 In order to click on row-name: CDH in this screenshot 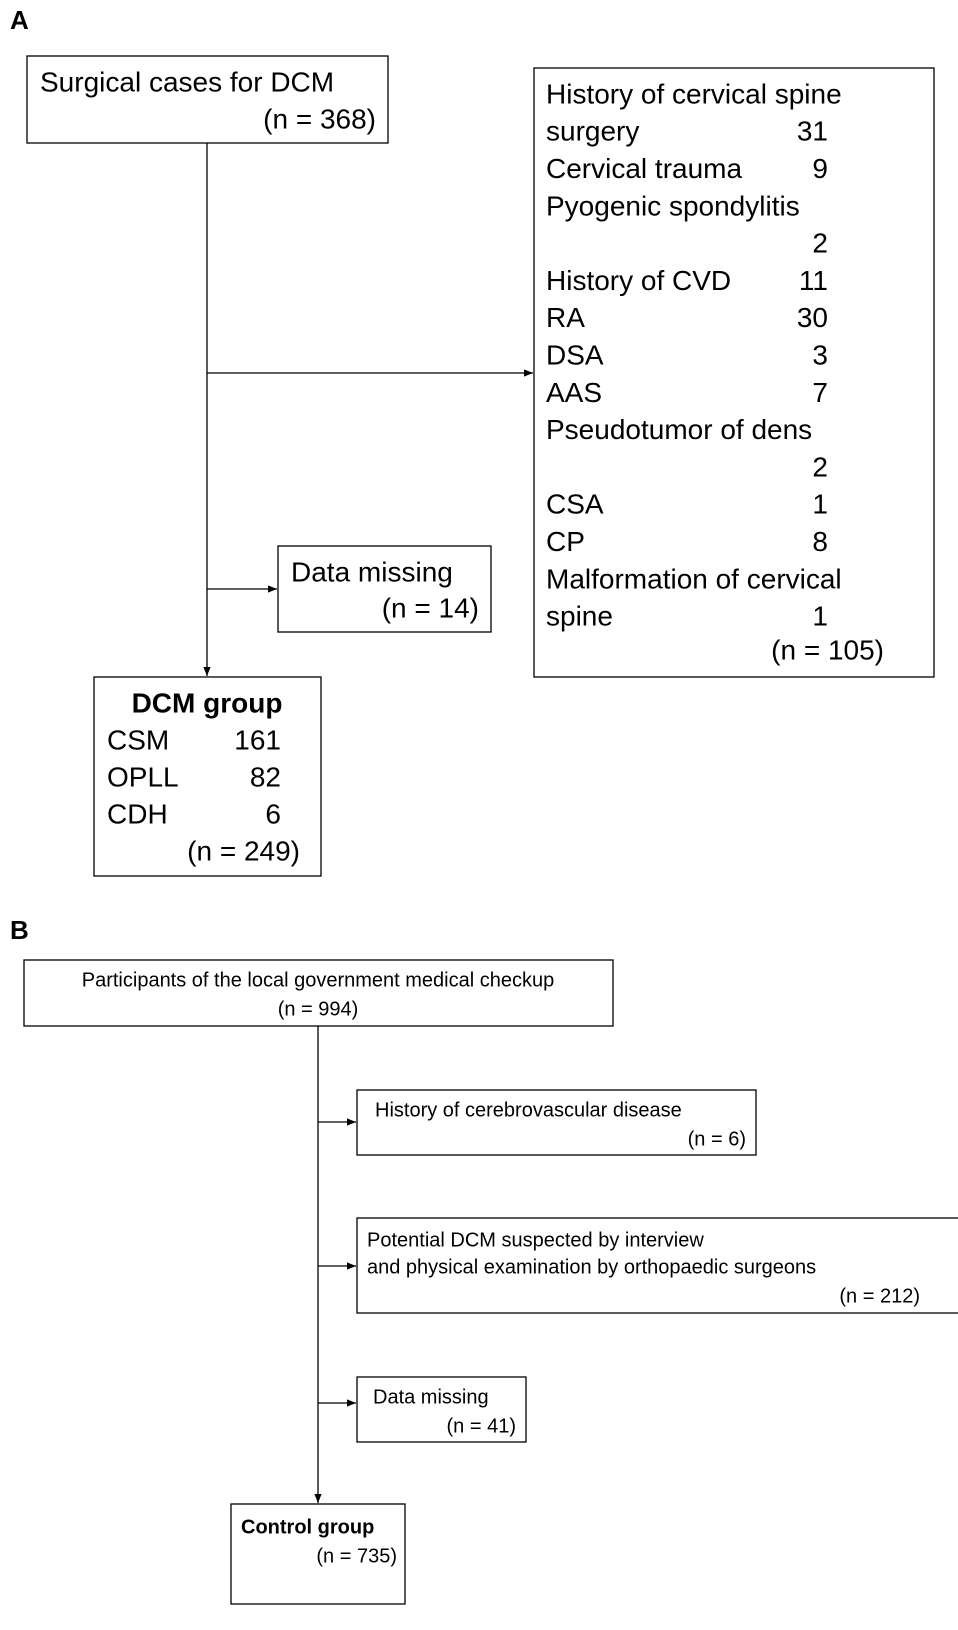, I will do `click(137, 813)`.